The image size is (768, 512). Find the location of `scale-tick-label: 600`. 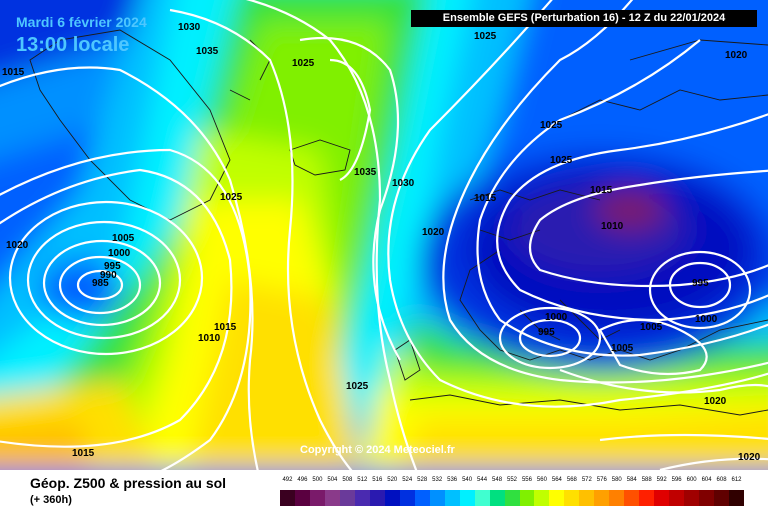

scale-tick-label: 600 is located at coordinates (691, 480).